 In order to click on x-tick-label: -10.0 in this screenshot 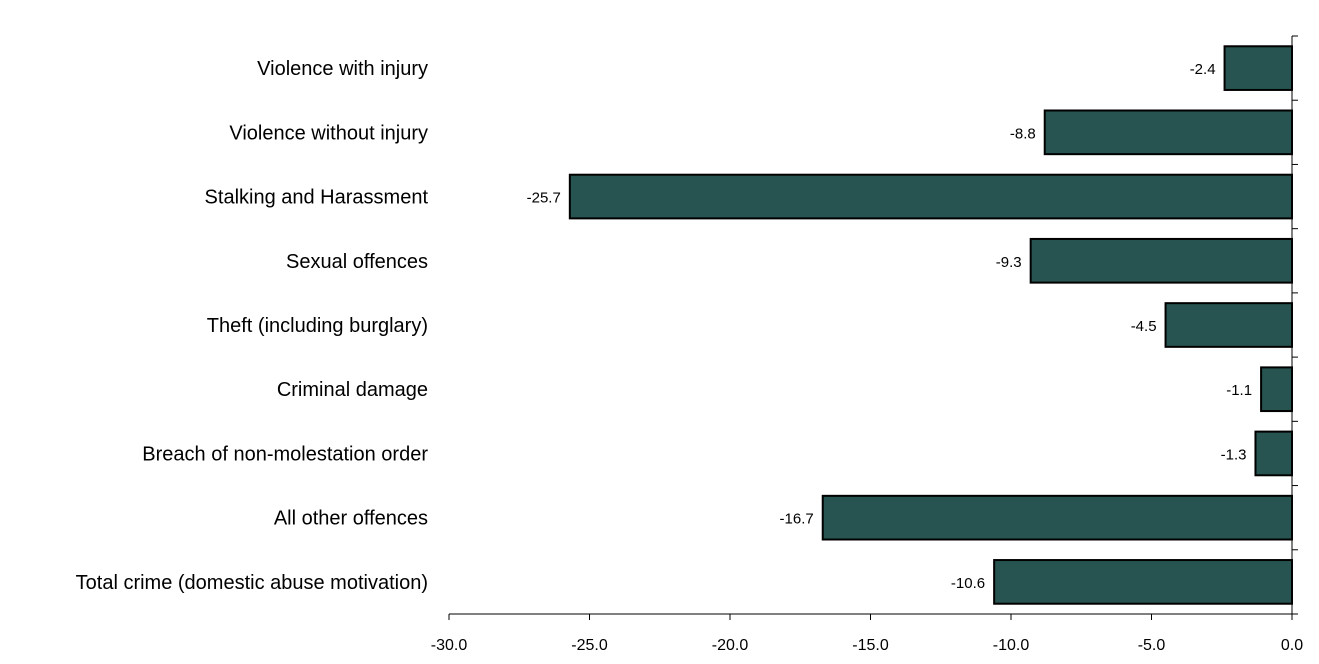, I will do `click(1011, 645)`.